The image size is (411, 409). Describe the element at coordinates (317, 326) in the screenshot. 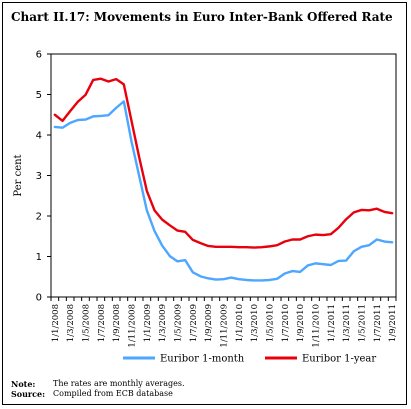

I see `x-tick-label: 1/11/2010` at that location.